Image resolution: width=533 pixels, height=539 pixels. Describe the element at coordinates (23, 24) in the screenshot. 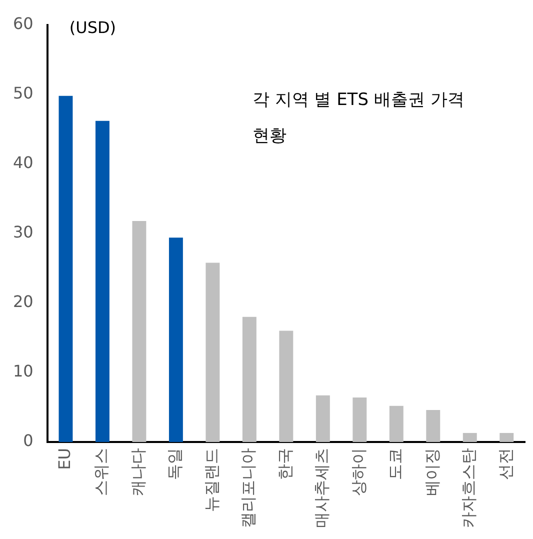

I see `y-tick-label: 60` at that location.